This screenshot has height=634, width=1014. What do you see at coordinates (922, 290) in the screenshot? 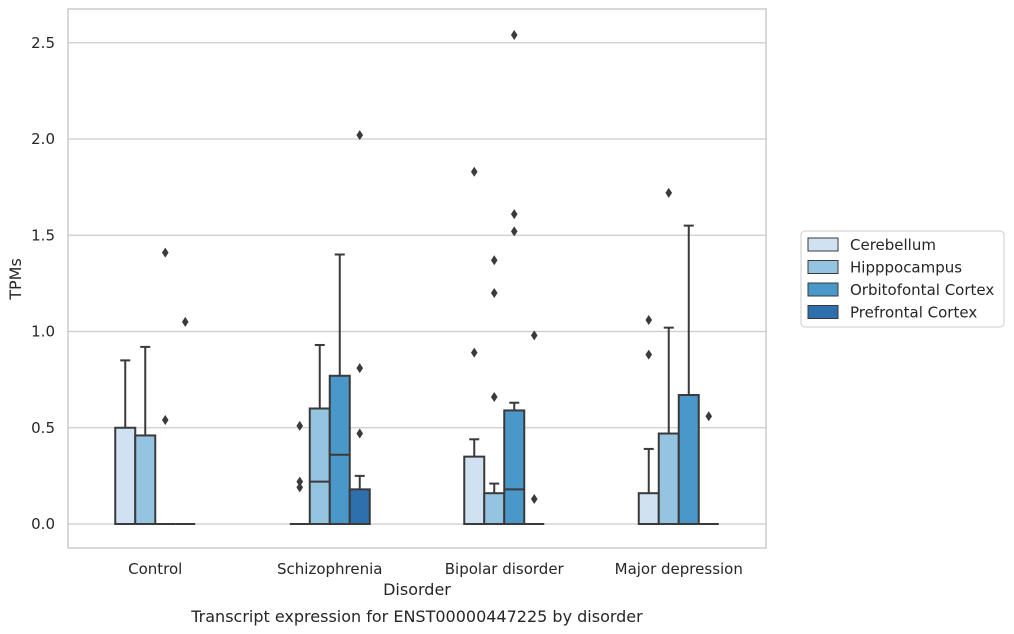
I see `legend-label: Orbitofontal Cortex` at bounding box center [922, 290].